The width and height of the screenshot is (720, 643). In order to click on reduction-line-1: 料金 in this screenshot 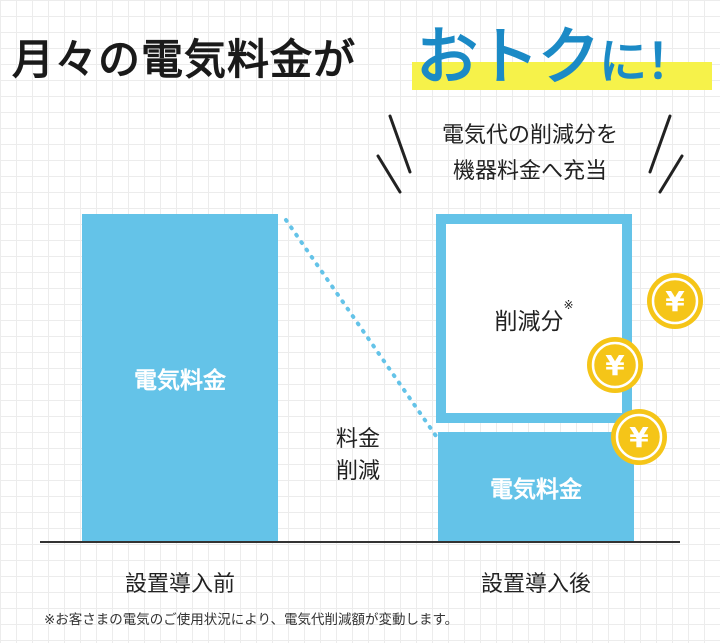, I will do `click(357, 439)`.